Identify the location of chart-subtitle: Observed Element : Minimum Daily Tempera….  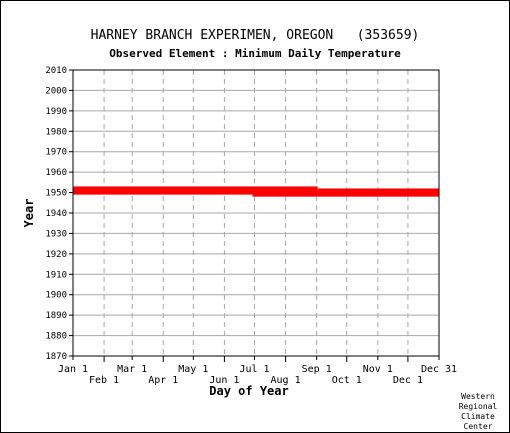
(255, 53).